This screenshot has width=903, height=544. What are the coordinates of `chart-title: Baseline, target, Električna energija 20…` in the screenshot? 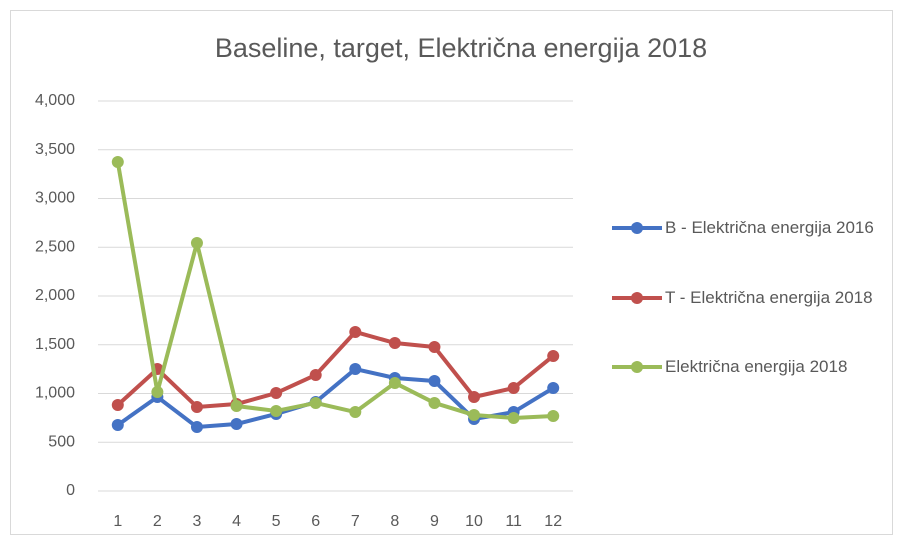 It's located at (461, 48).